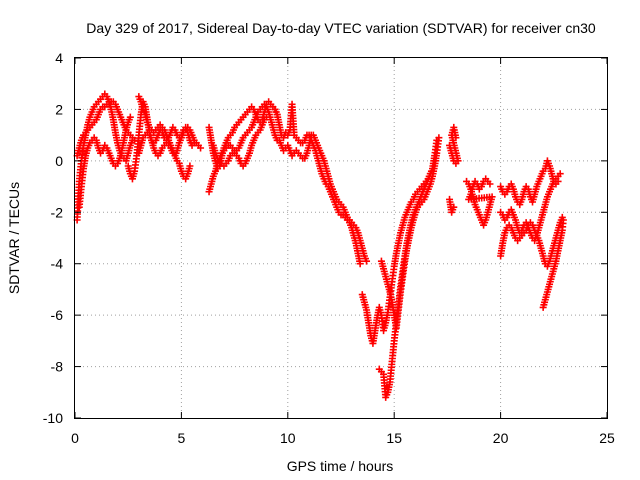  I want to click on x-tick-label: 25, so click(607, 438).